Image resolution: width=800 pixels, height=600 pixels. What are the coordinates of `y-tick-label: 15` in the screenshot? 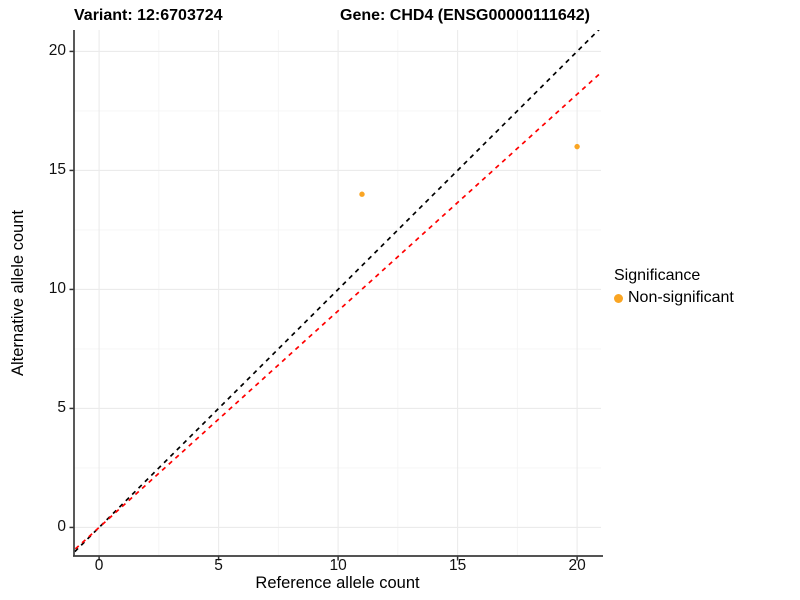 It's located at (57, 170).